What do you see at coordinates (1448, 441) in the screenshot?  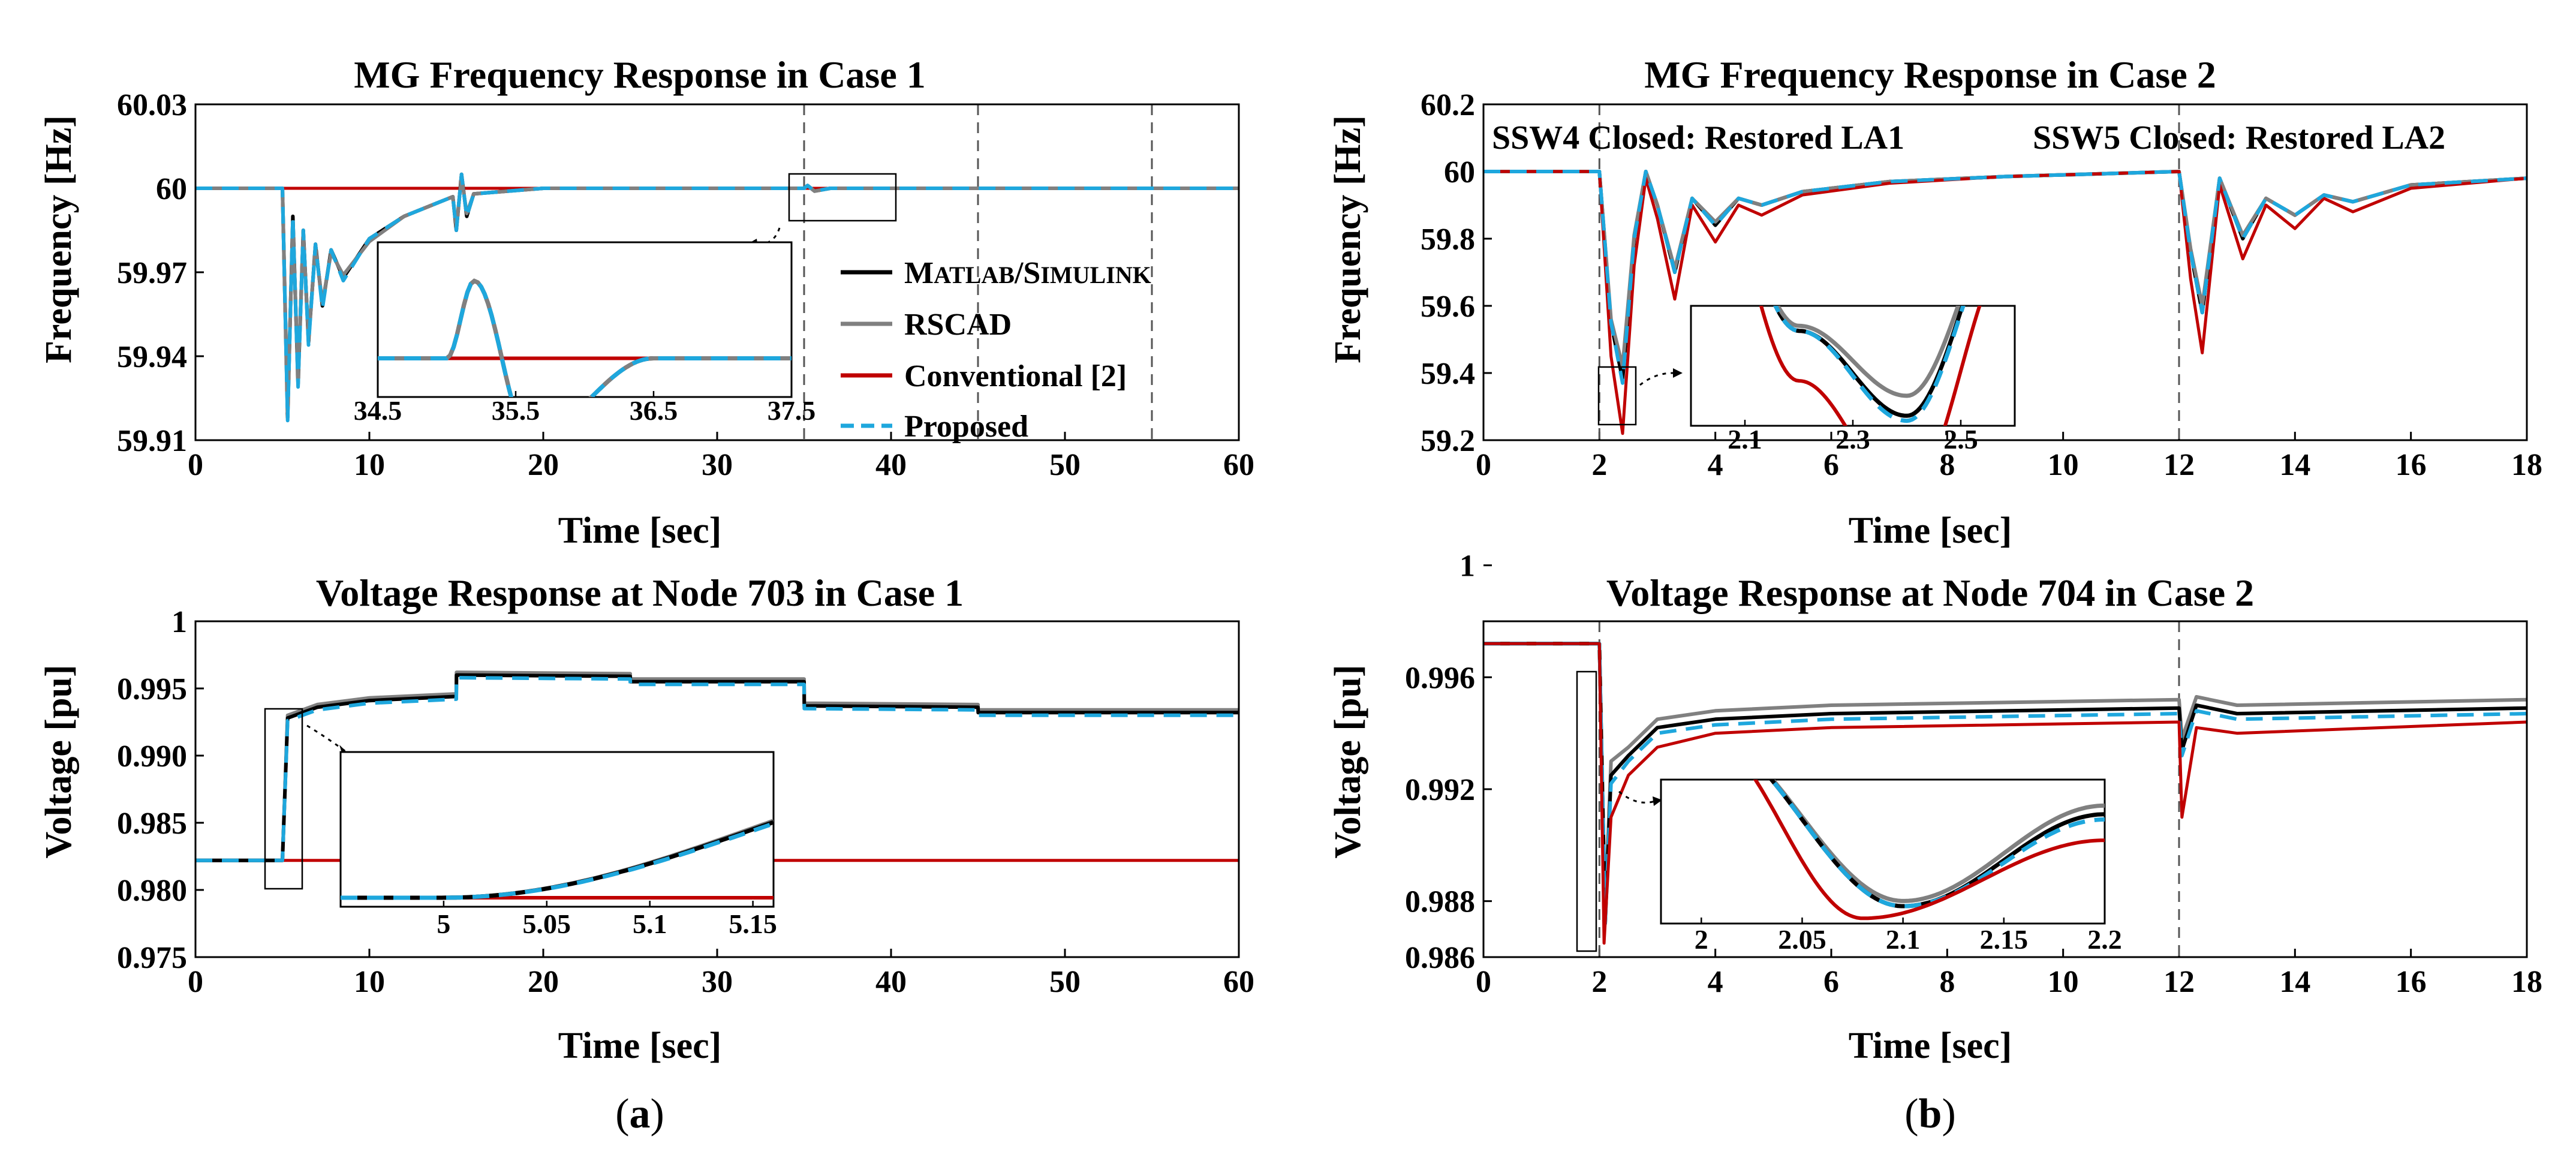 I see `p2-ytick-label: 59.2` at bounding box center [1448, 441].